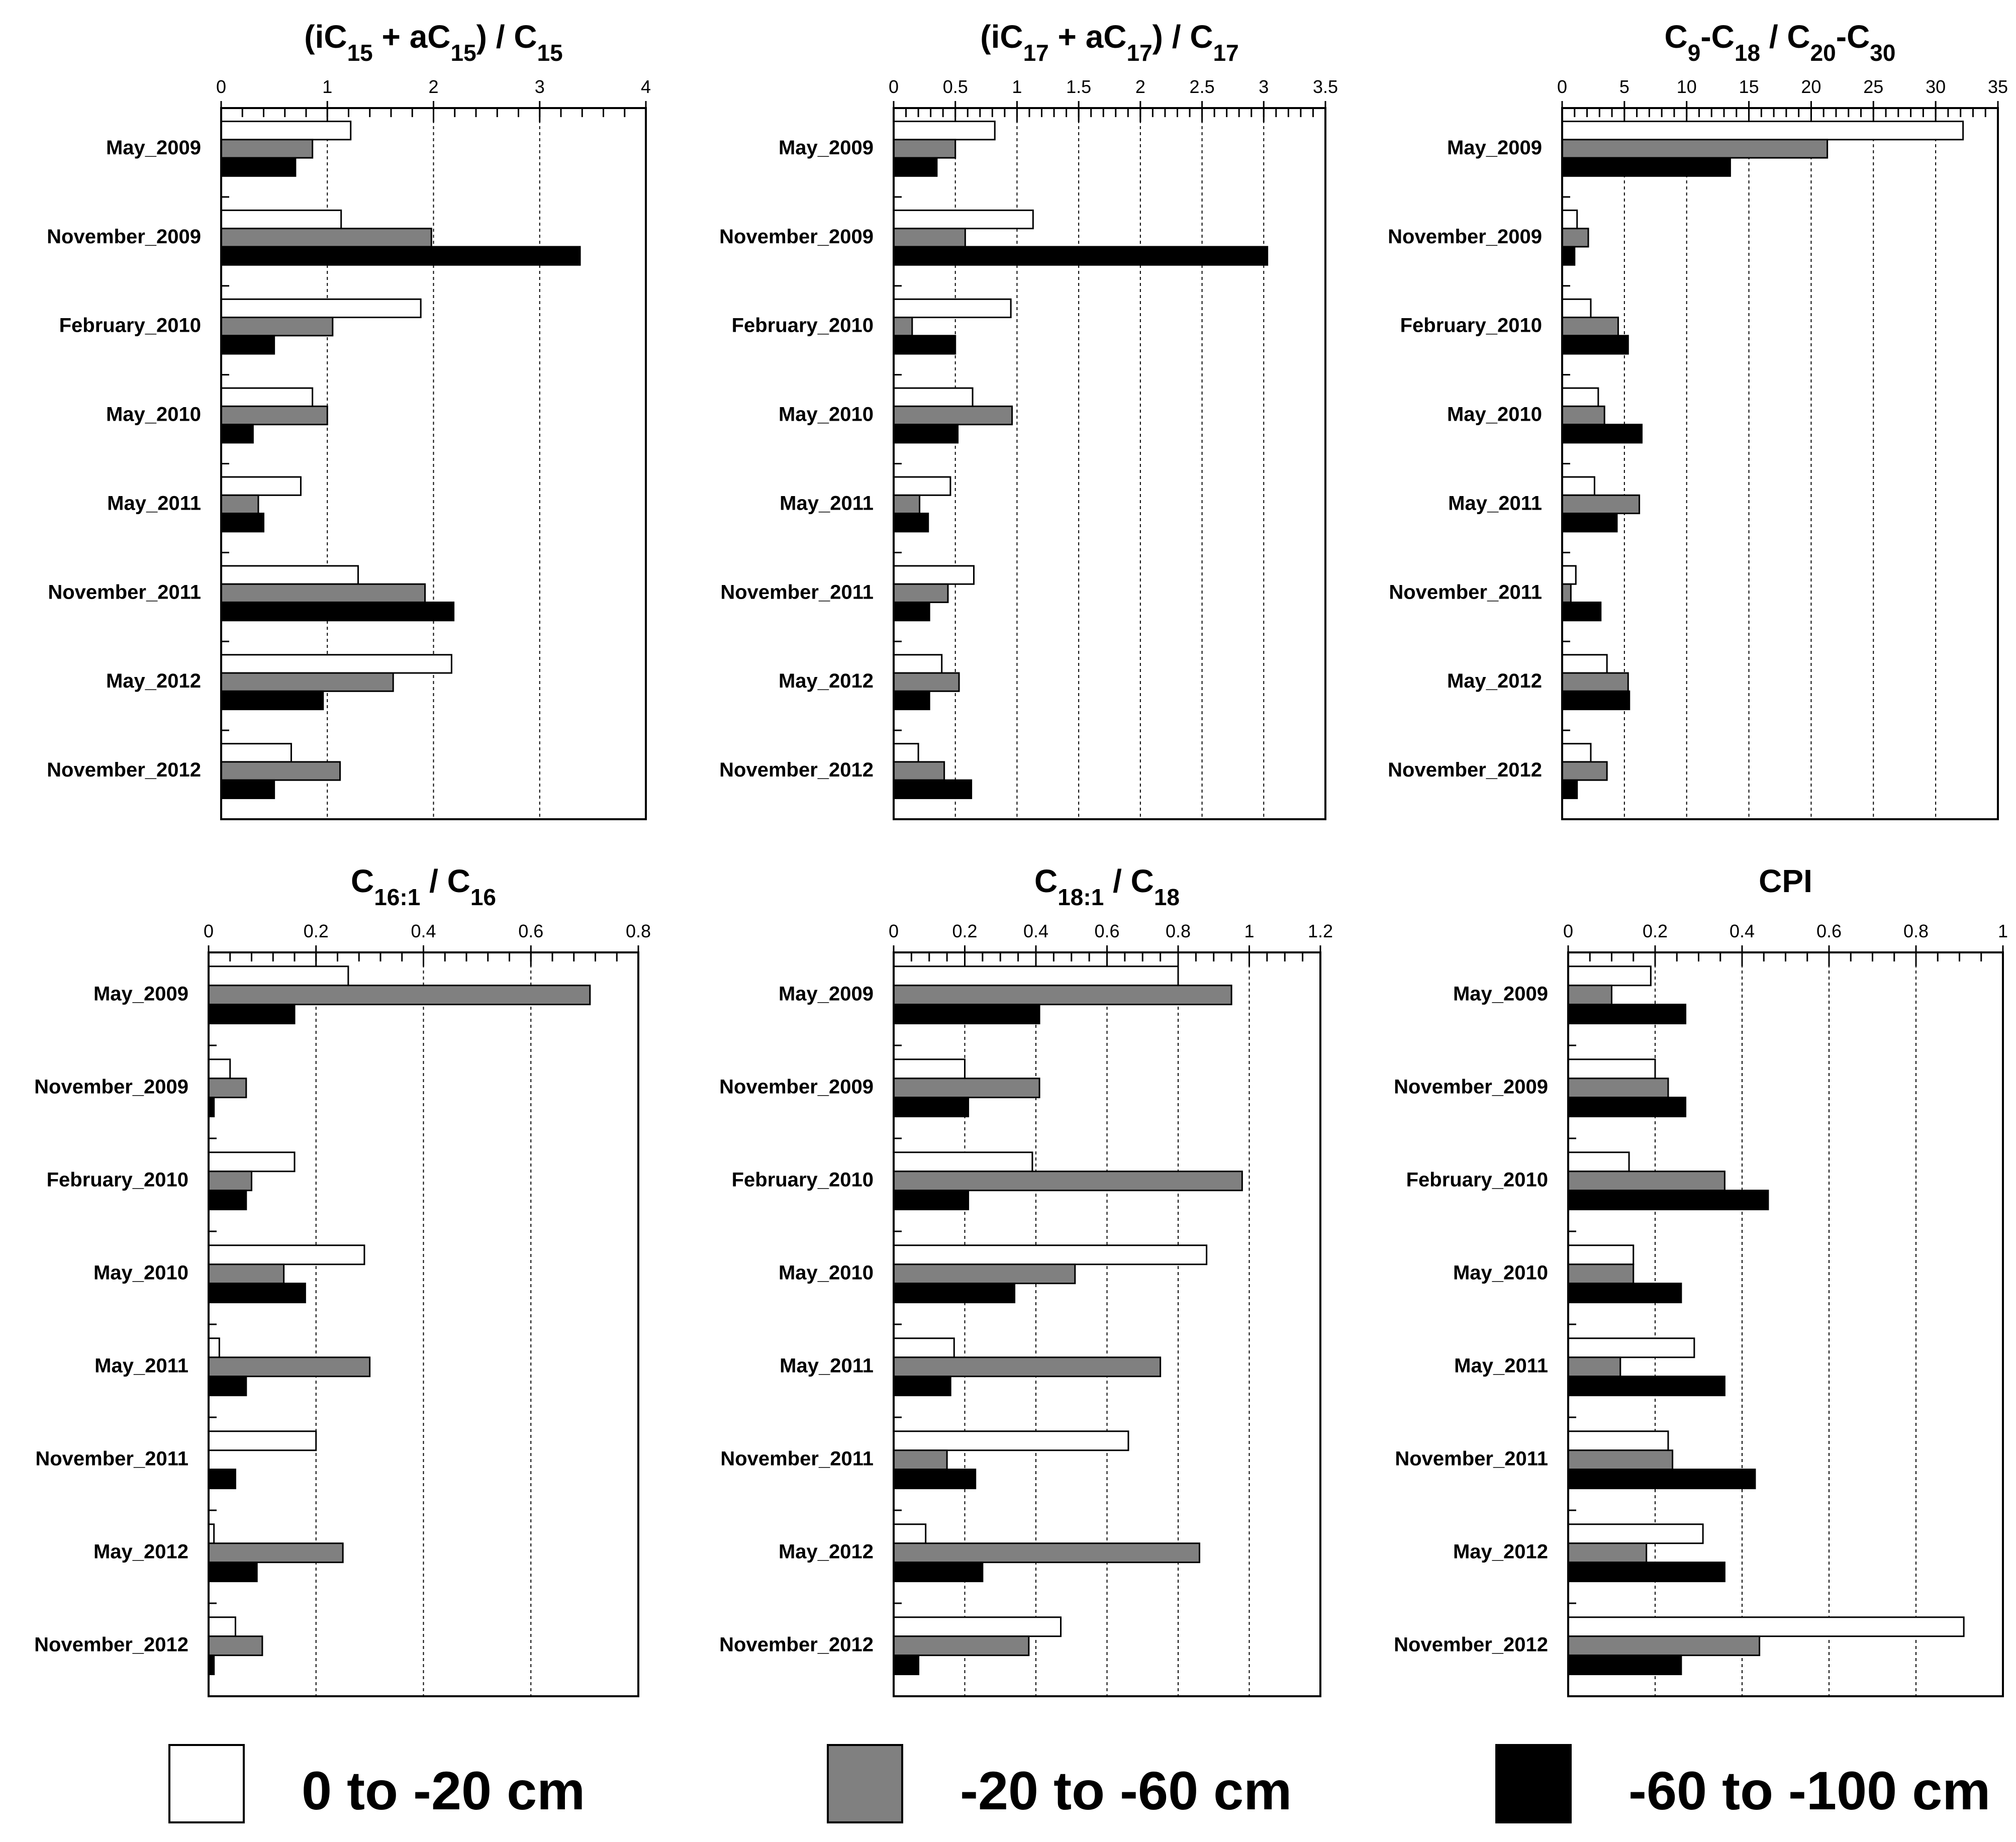 This screenshot has height=1842, width=2016. Describe the element at coordinates (1500, 1552) in the screenshot. I see `category-label-5-6: May_2012` at that location.